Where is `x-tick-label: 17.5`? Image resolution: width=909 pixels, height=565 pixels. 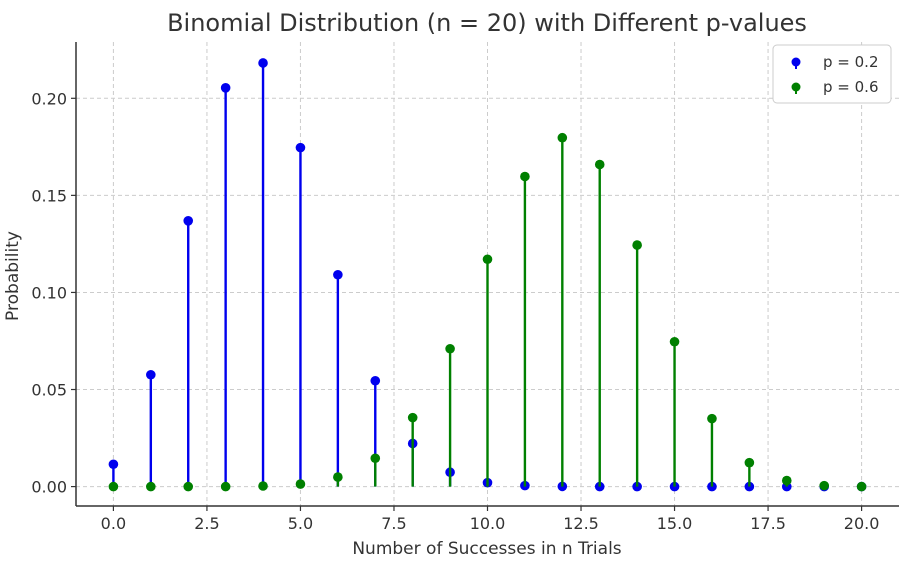 x-tick-label: 17.5 is located at coordinates (768, 523).